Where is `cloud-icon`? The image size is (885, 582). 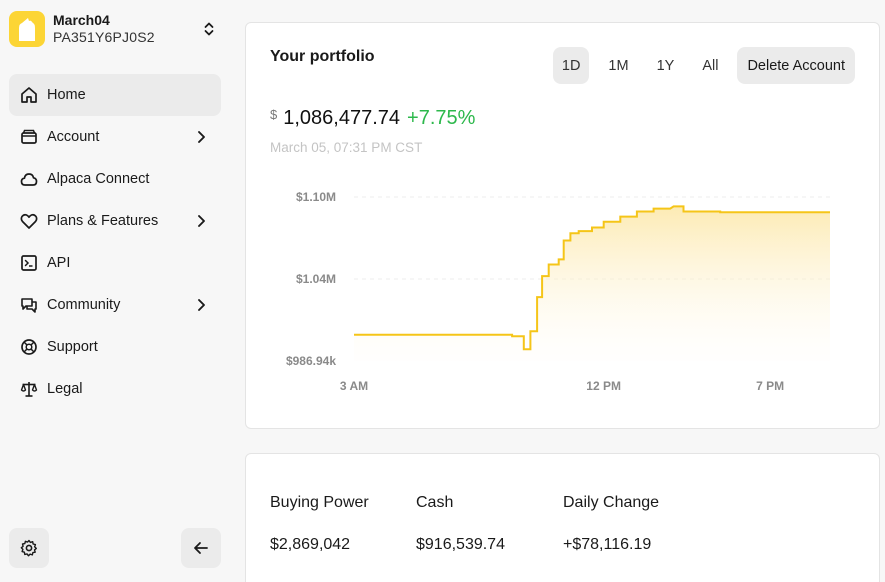 cloud-icon is located at coordinates (29, 179).